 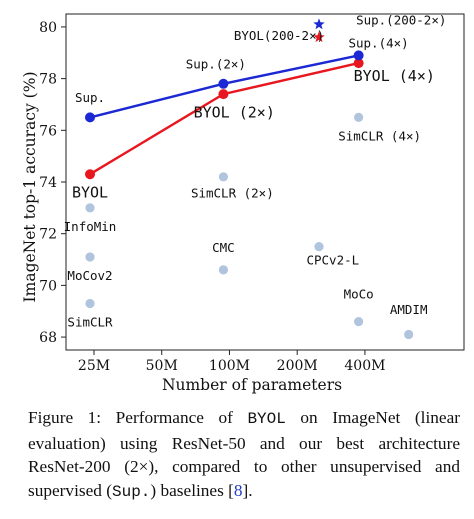 I want to click on y-tick-label: 68, so click(x=48, y=338).